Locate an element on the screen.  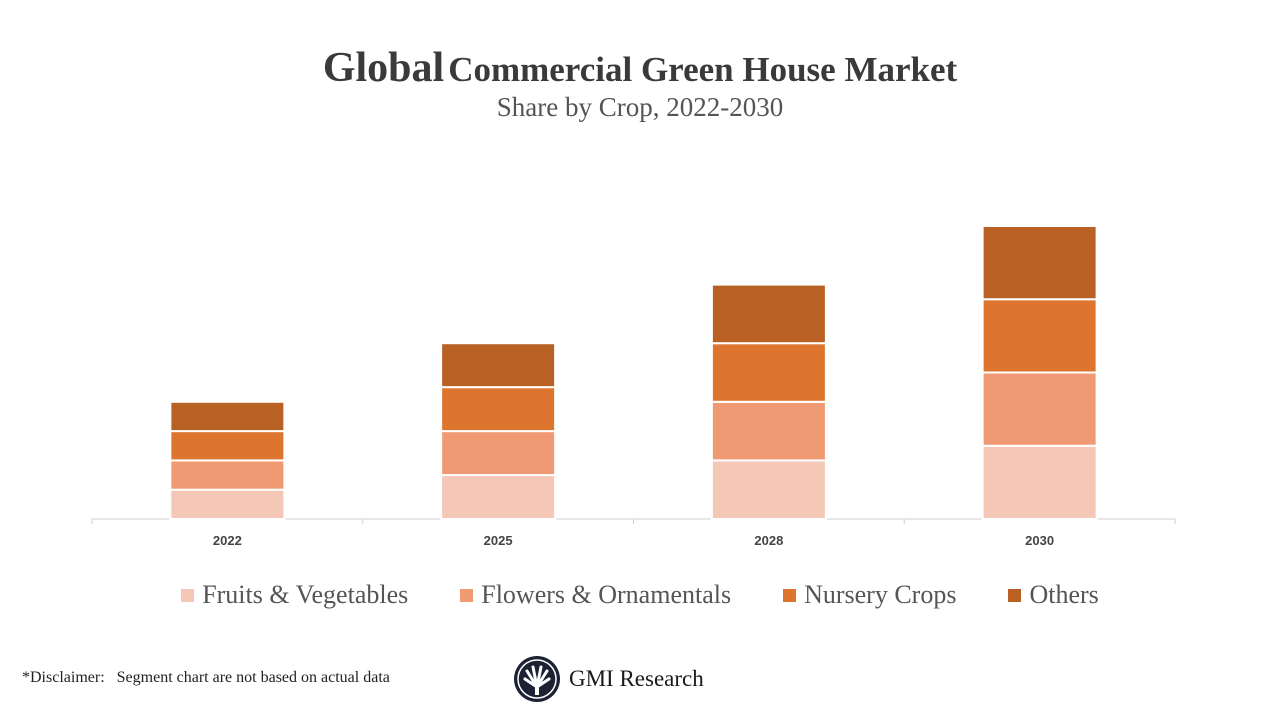
bar-2025-fruits-vegetables is located at coordinates (498, 497).